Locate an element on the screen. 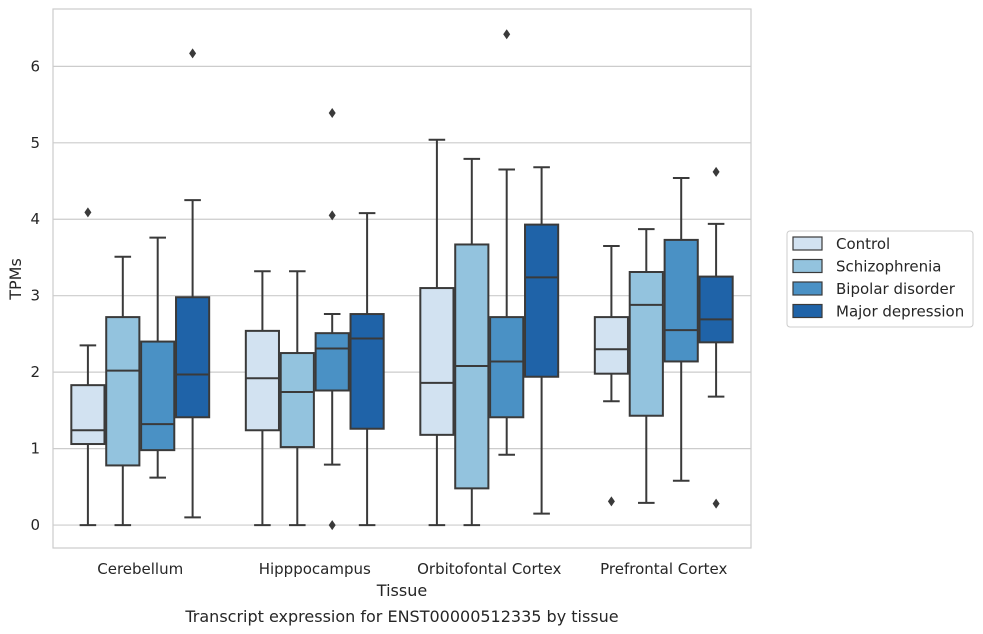 Image resolution: width=983 pixels, height=634 pixels. x-tick-label: Prefrontal Cortex is located at coordinates (663, 569).